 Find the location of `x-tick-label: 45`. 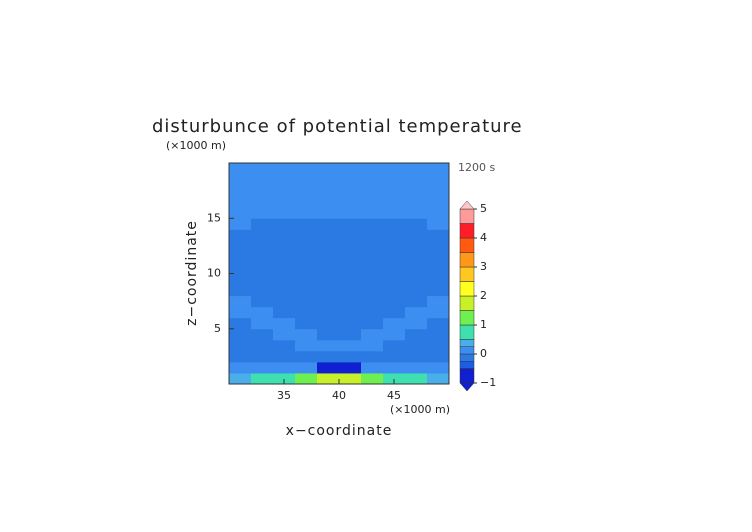

x-tick-label: 45 is located at coordinates (394, 395).